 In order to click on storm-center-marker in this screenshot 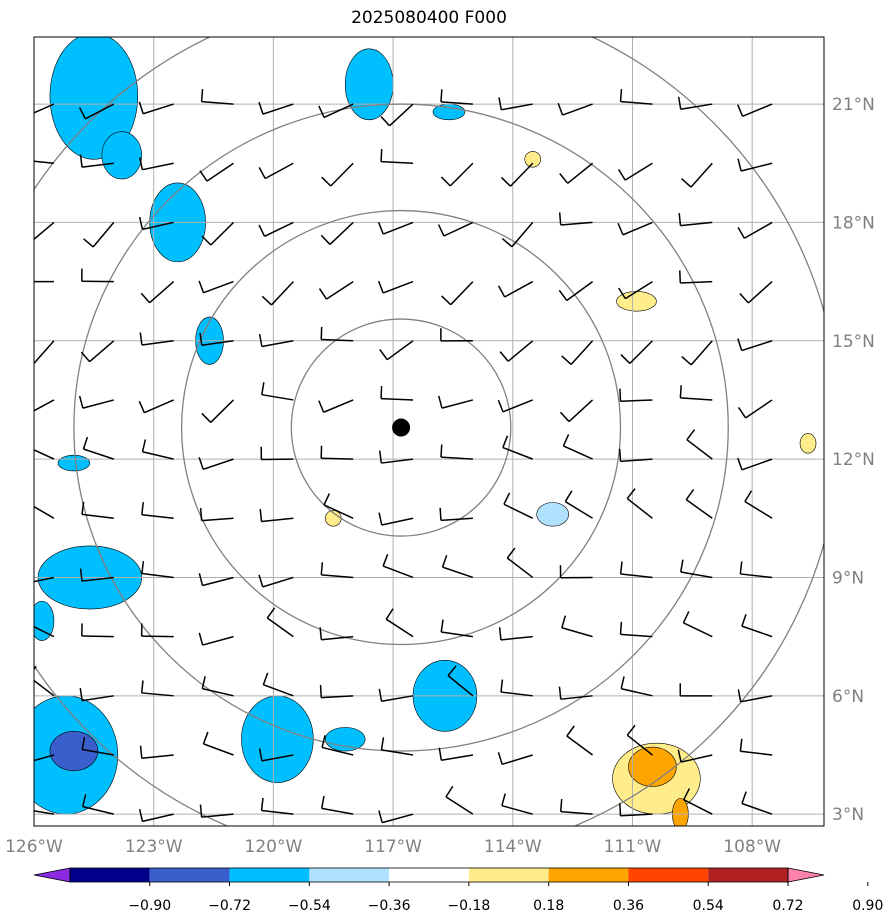, I will do `click(401, 427)`.